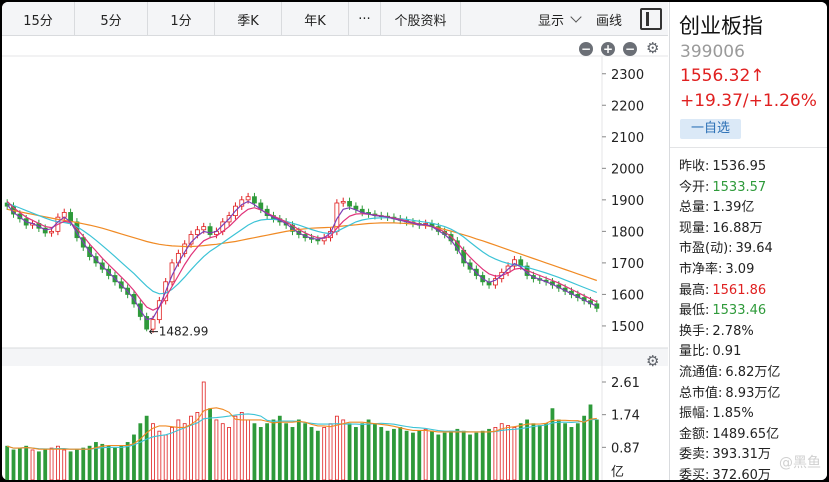 This screenshot has height=482, width=829. I want to click on stat-value: 1533.46, so click(739, 311).